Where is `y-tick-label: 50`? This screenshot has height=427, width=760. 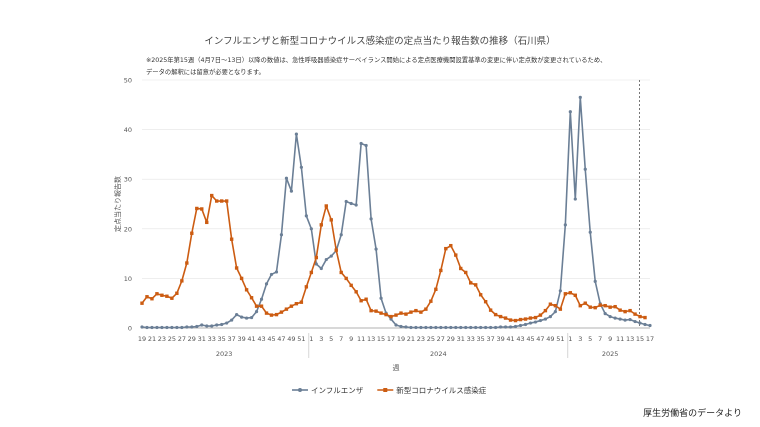
y-tick-label: 50 is located at coordinates (128, 81).